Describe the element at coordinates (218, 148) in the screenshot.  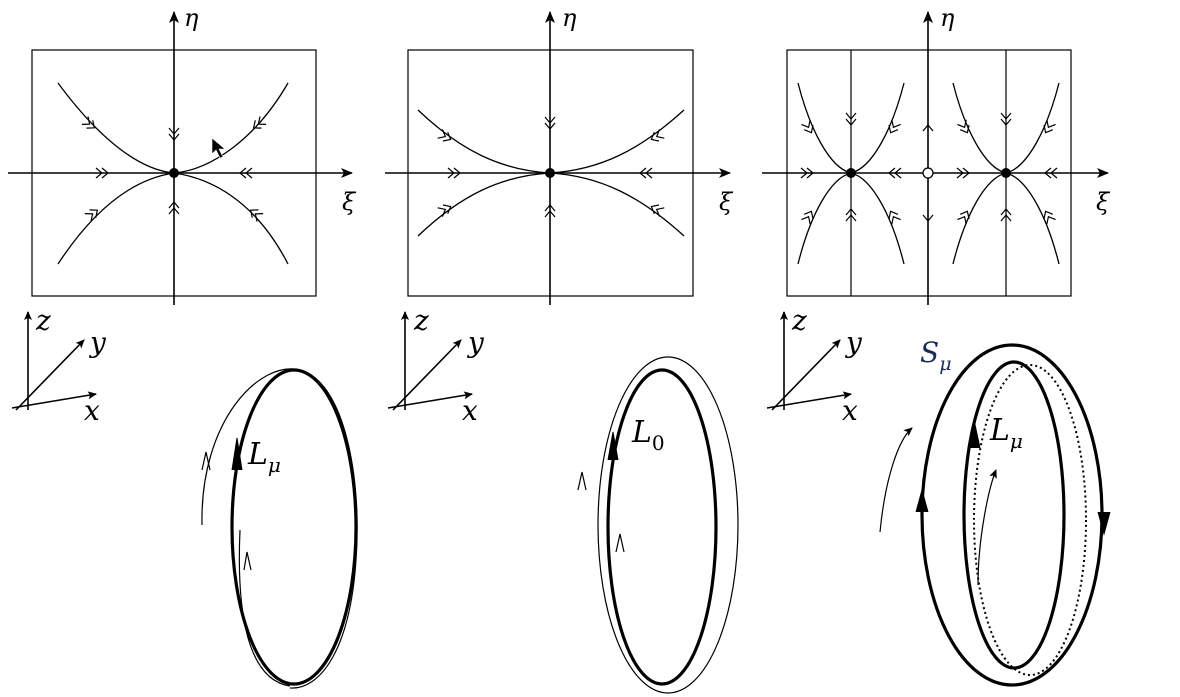
I see `mouse-cursor-icon` at that location.